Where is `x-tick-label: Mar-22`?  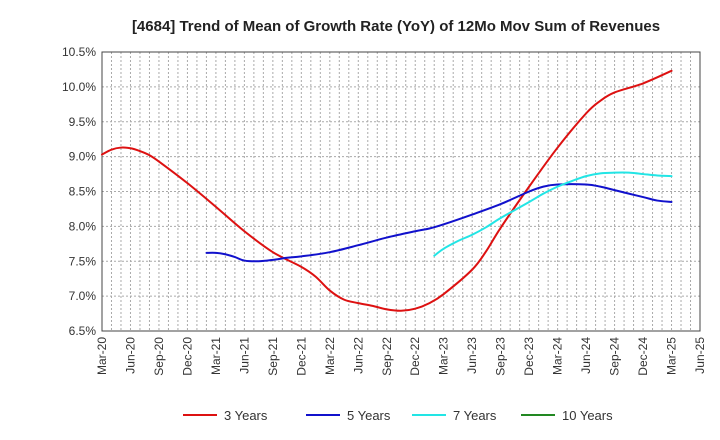
x-tick-label: Mar-22 is located at coordinates (330, 356).